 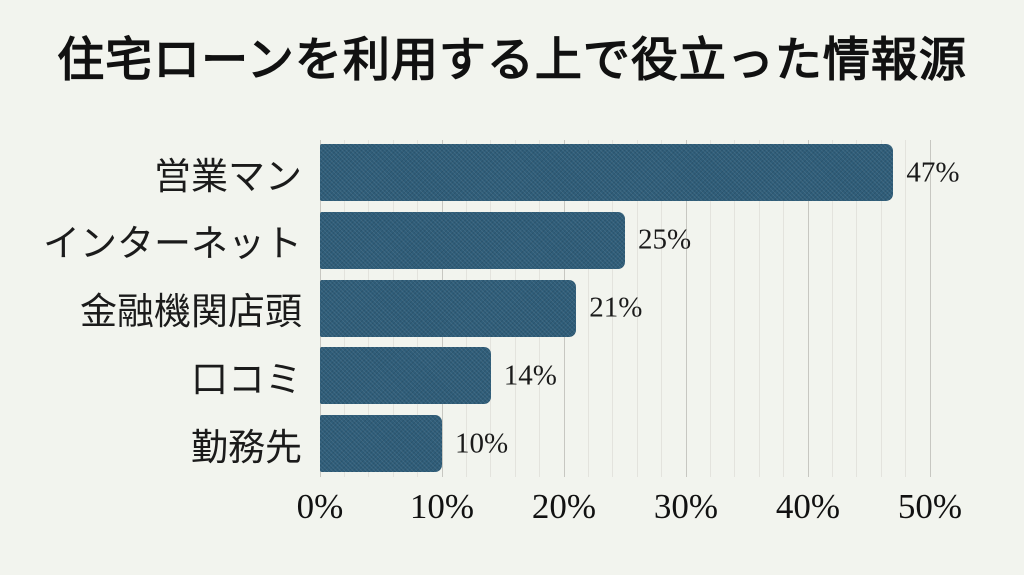 I want to click on x-axis-tick-label: 40%, so click(x=808, y=506).